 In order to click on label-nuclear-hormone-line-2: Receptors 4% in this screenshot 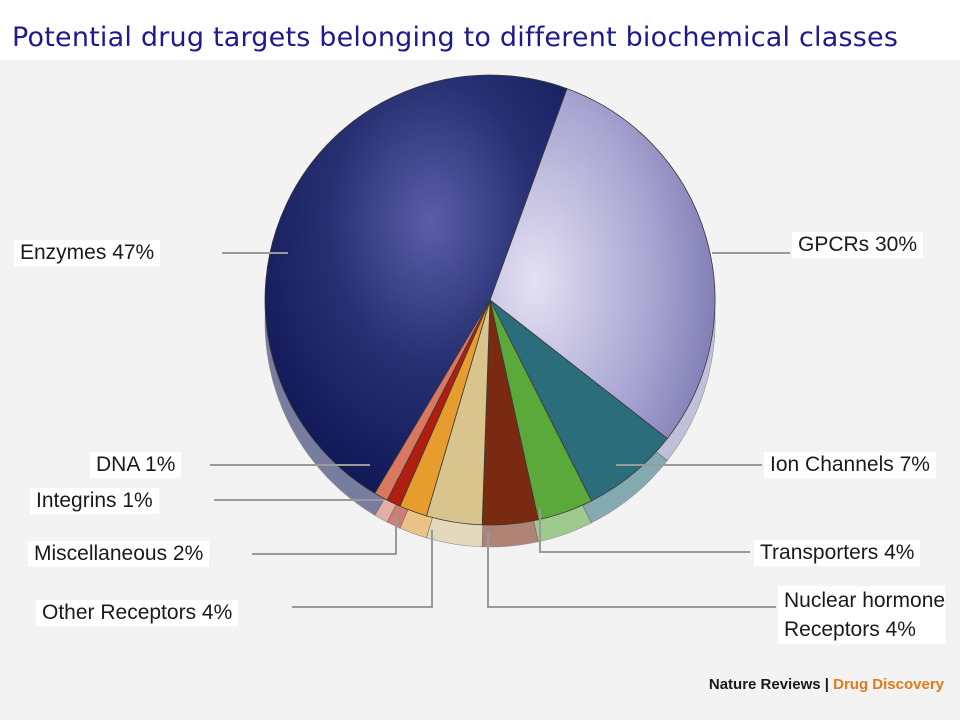, I will do `click(850, 629)`.